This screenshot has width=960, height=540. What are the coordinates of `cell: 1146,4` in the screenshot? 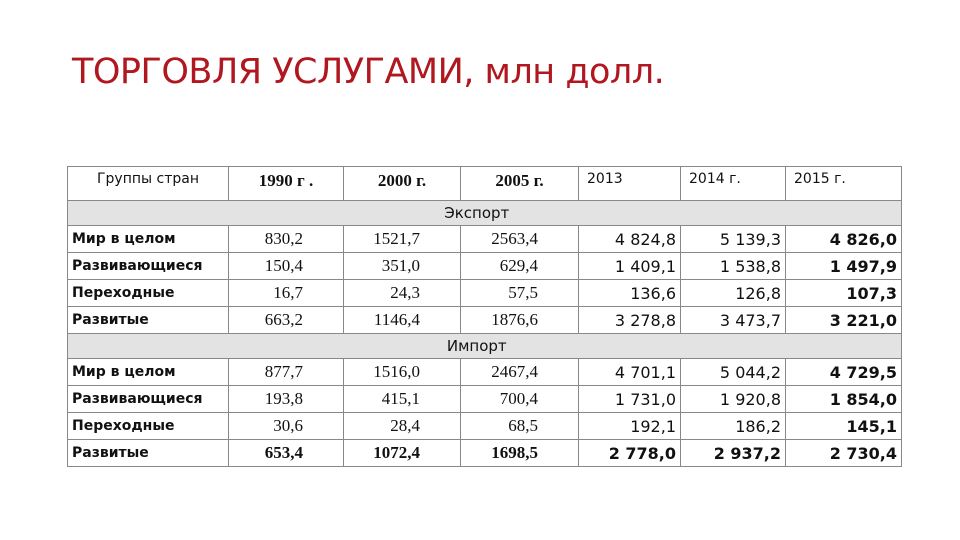 It's located at (402, 320).